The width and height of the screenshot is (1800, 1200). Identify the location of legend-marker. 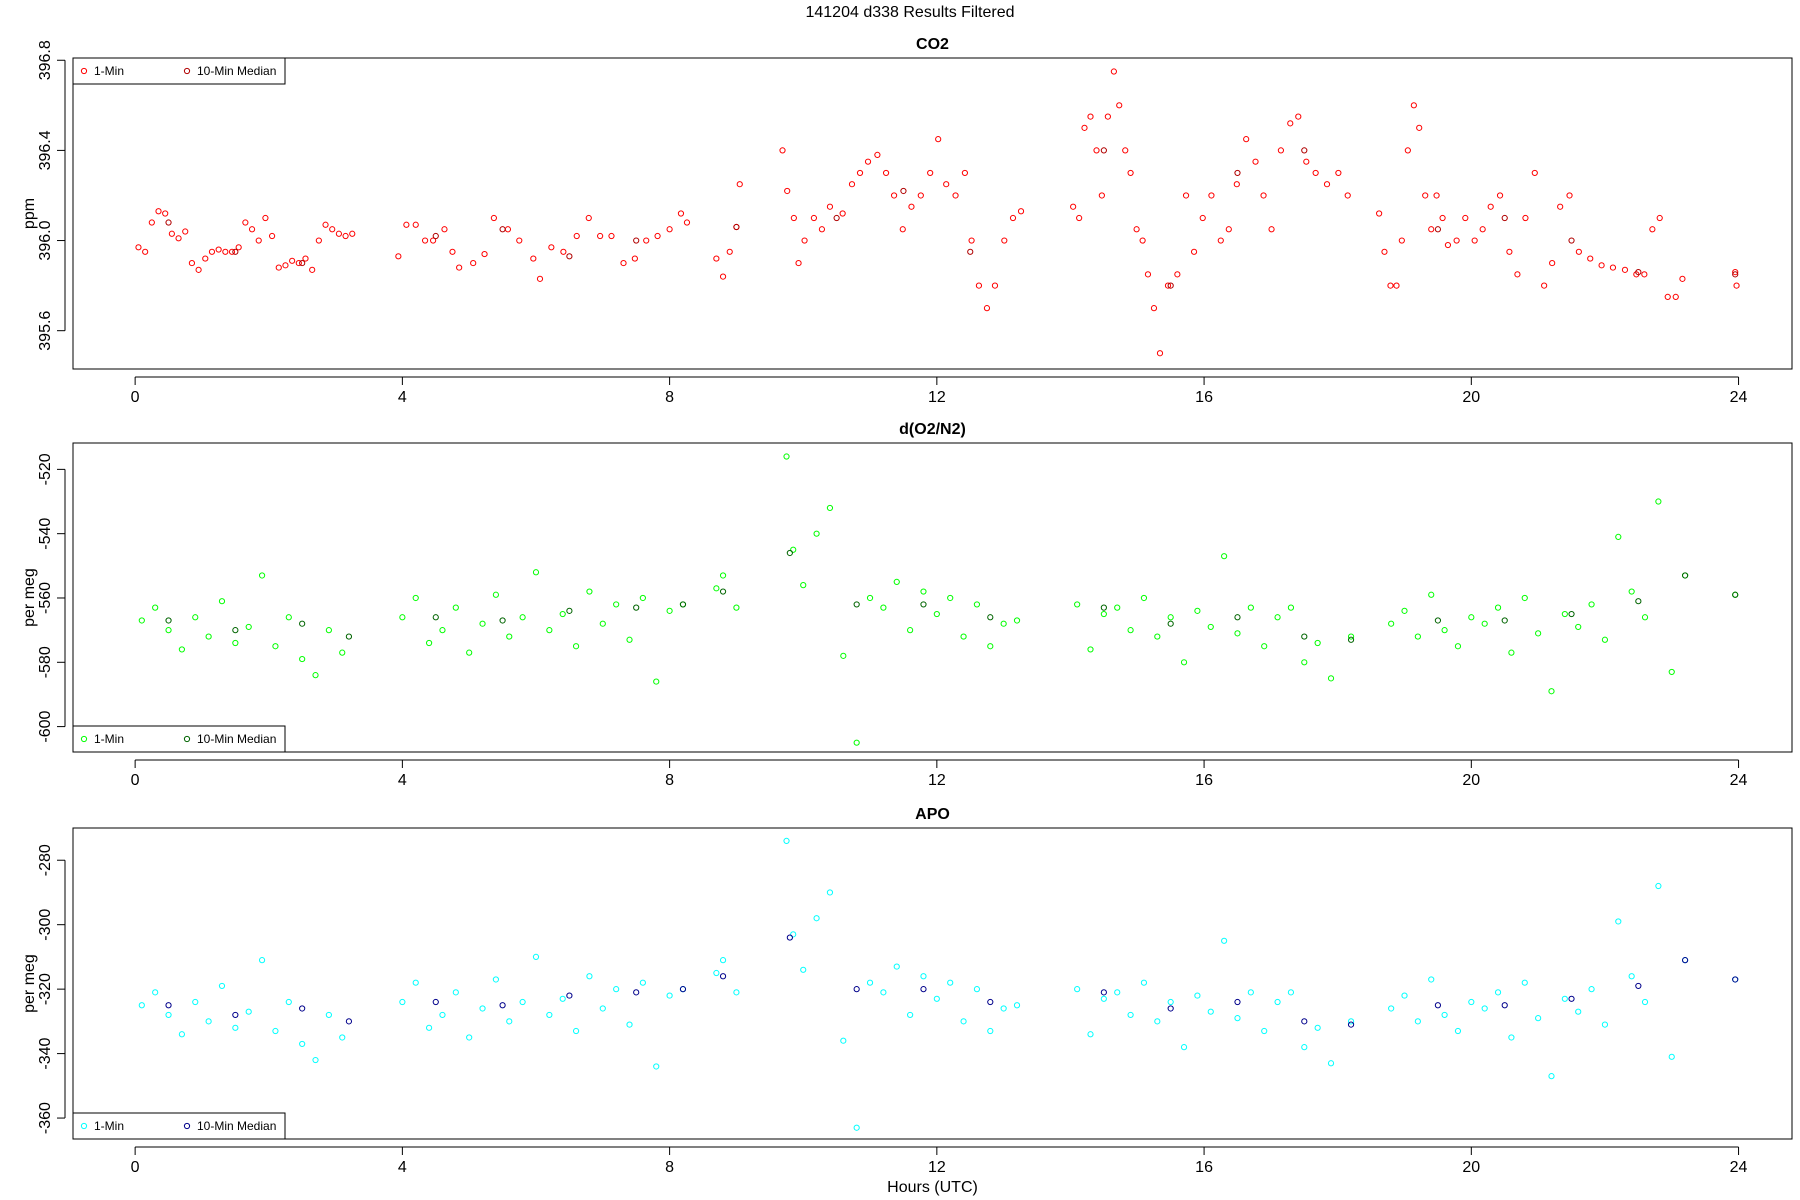
(187, 71).